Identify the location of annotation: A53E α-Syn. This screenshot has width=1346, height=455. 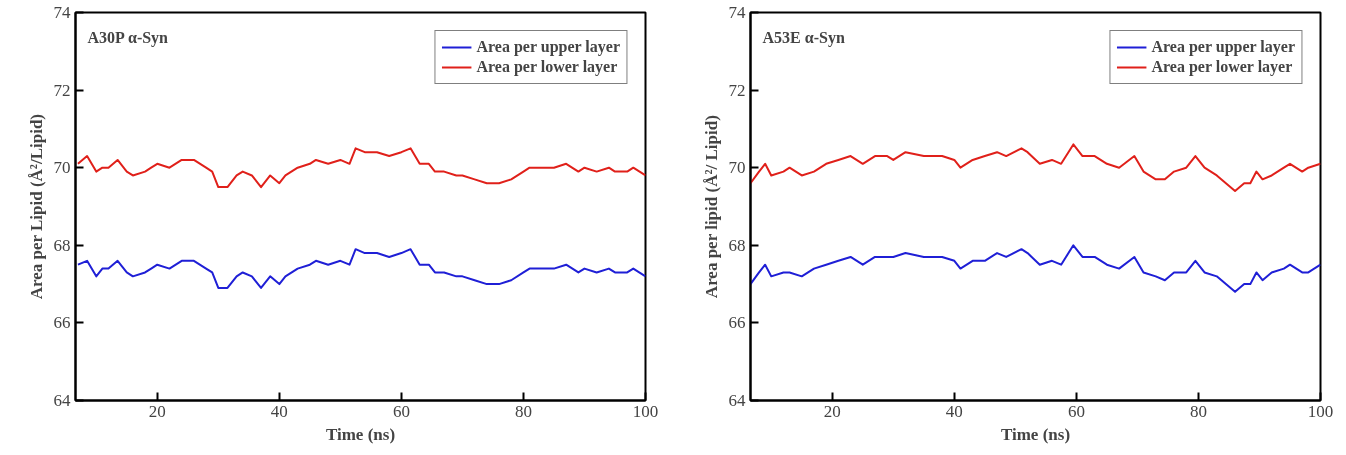
(803, 37).